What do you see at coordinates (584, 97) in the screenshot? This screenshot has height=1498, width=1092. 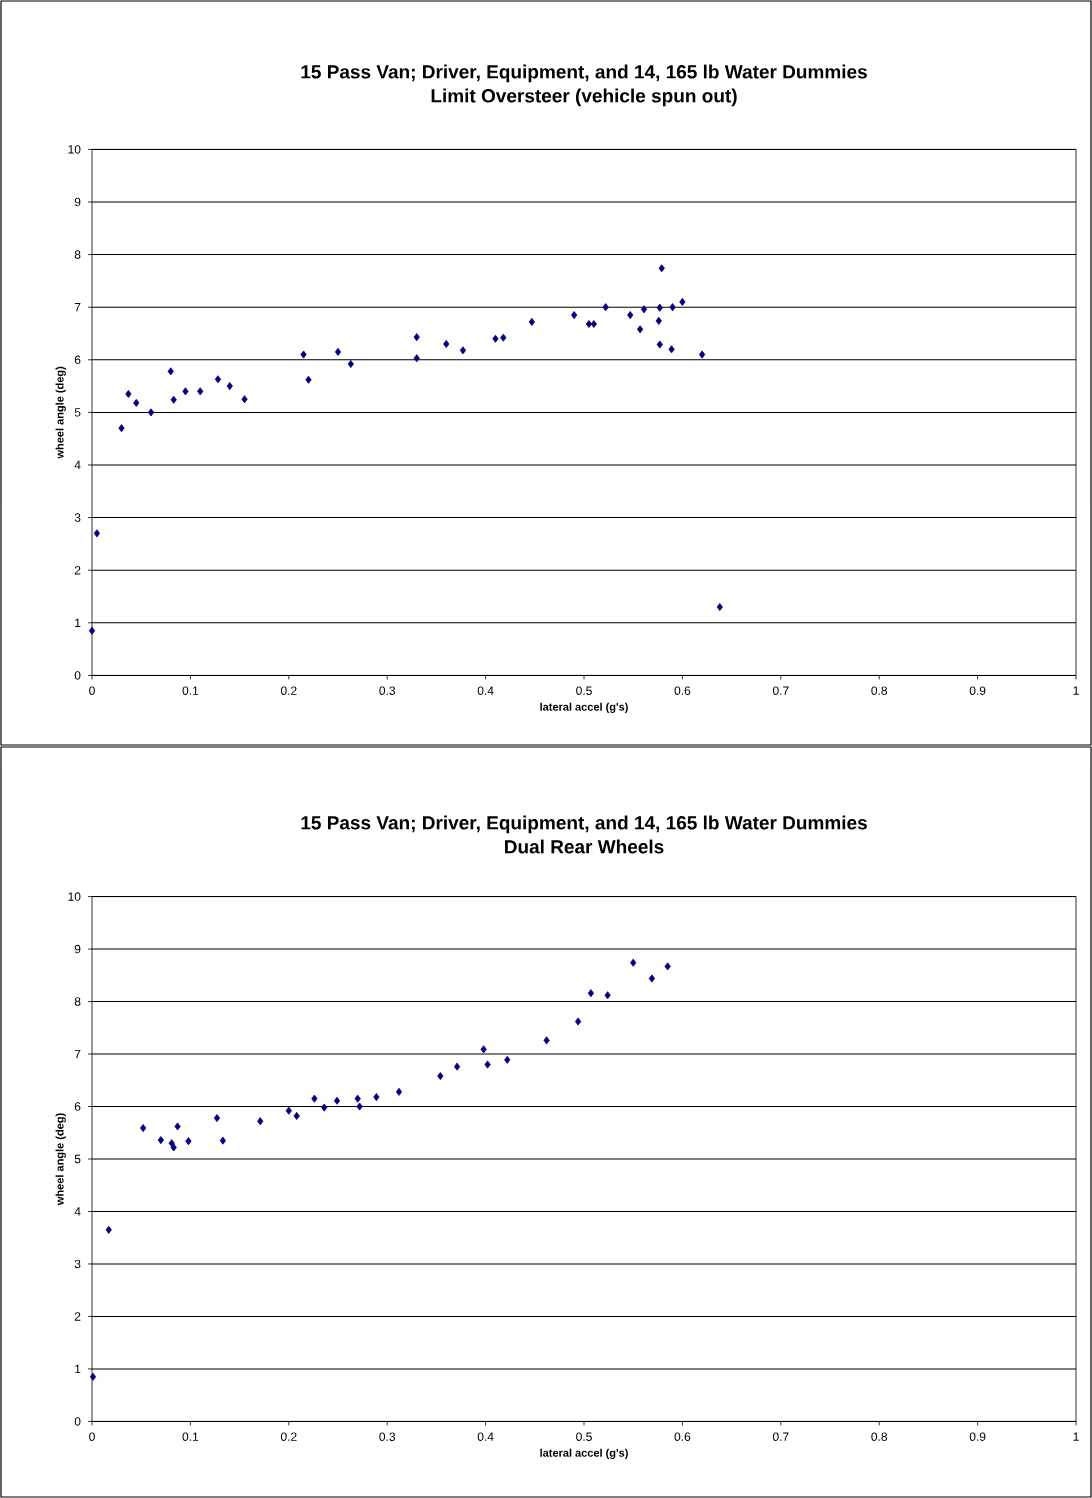 I see `chart-subtitle: Limit Oversteer (vehicle spun out)` at bounding box center [584, 97].